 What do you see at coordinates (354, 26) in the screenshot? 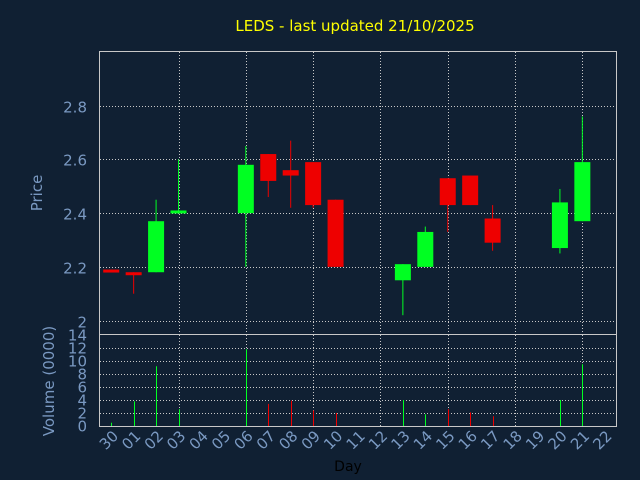
I see `chart-title: LEDS - last updated 21/10/2025` at bounding box center [354, 26].